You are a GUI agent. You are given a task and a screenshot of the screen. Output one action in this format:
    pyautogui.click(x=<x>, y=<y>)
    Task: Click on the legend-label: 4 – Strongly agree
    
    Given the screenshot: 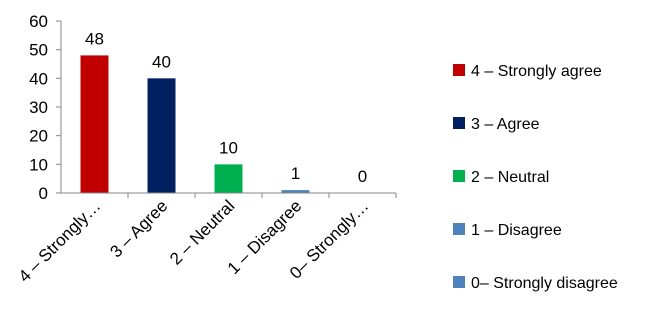 What is the action you would take?
    pyautogui.click(x=536, y=71)
    